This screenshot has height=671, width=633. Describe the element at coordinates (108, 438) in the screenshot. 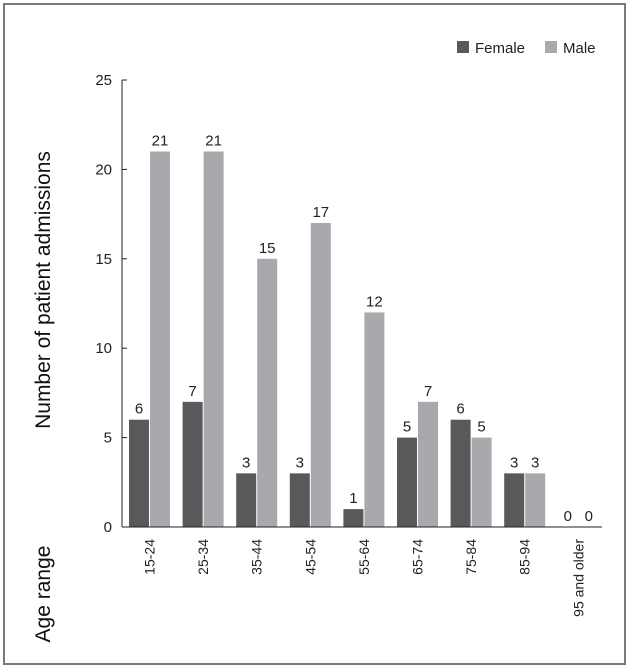

I see `y-tick-label: 5` at that location.